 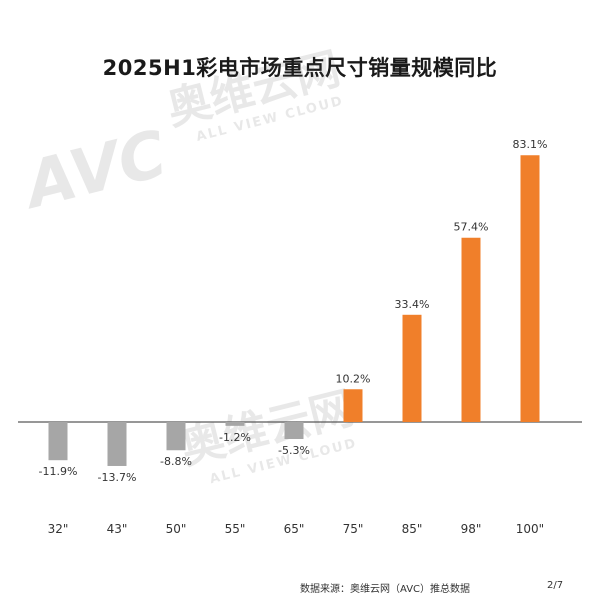 What do you see at coordinates (471, 529) in the screenshot?
I see `x-tick-label: 98"` at bounding box center [471, 529].